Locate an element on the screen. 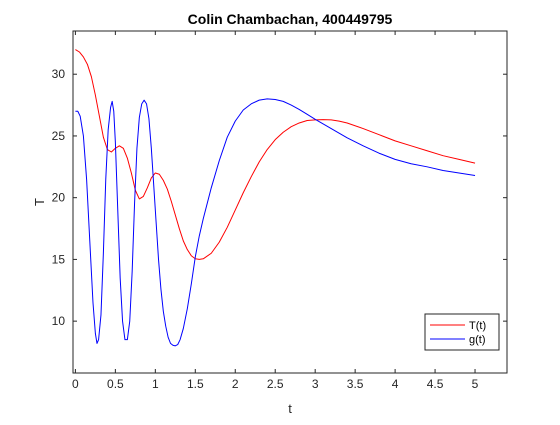 The image size is (560, 425). x-tick-label: 5 is located at coordinates (475, 384).